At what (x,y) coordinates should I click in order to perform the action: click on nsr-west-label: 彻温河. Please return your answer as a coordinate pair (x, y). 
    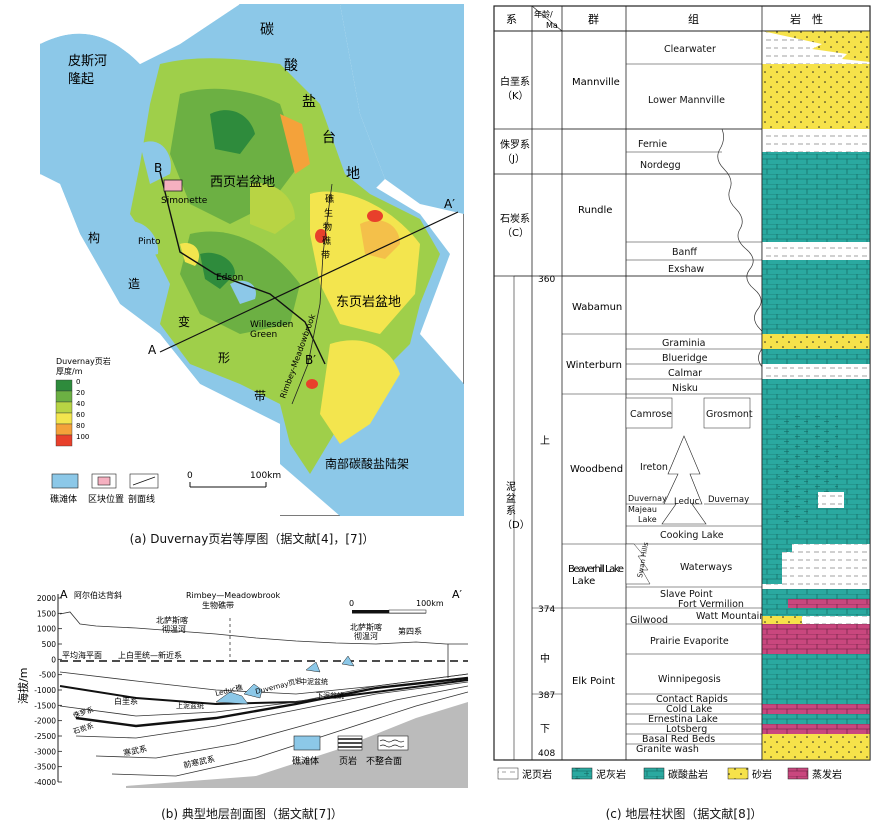
    Looking at the image, I should click on (174, 629).